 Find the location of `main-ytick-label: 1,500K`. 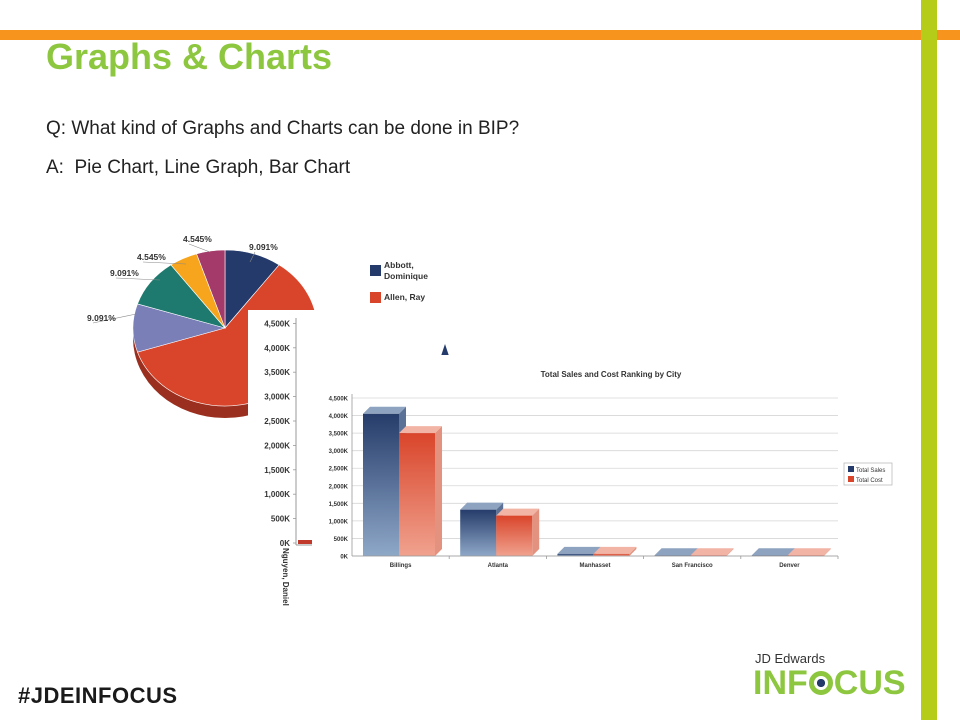

main-ytick-label: 1,500K is located at coordinates (339, 505).